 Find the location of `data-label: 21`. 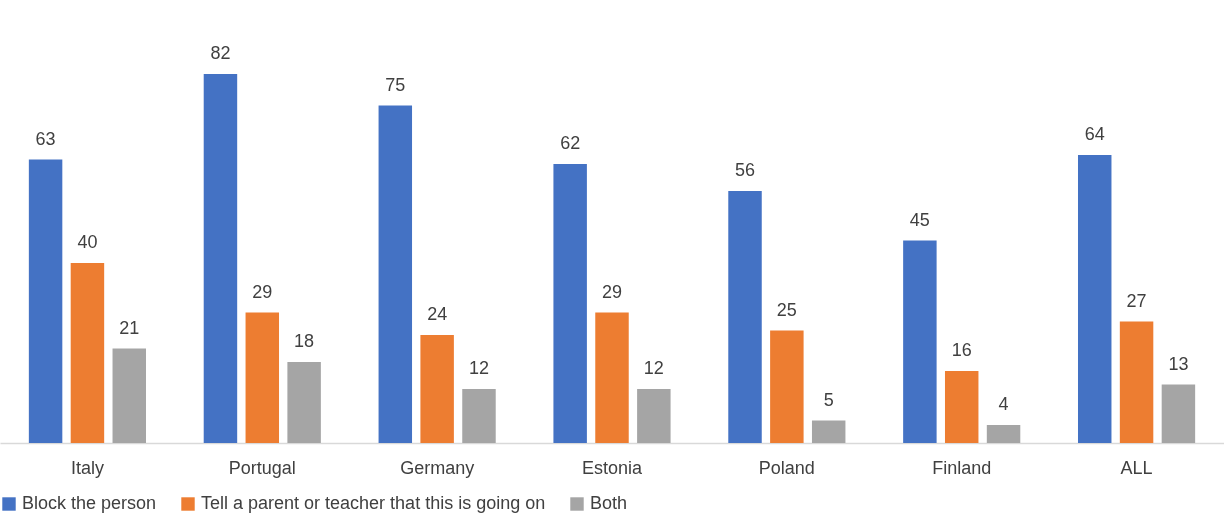

data-label: 21 is located at coordinates (129, 327).